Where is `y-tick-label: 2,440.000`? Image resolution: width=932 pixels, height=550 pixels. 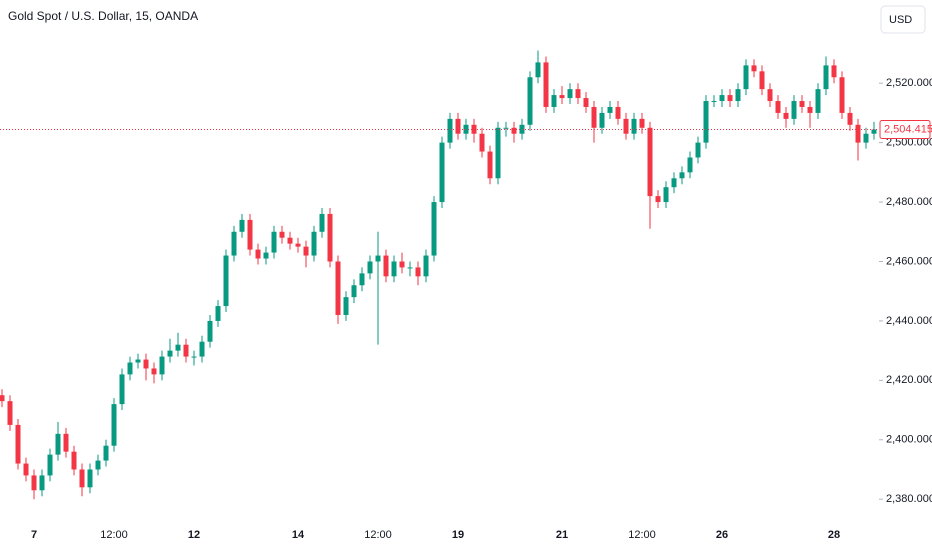 y-tick-label: 2,440.000 is located at coordinates (909, 321).